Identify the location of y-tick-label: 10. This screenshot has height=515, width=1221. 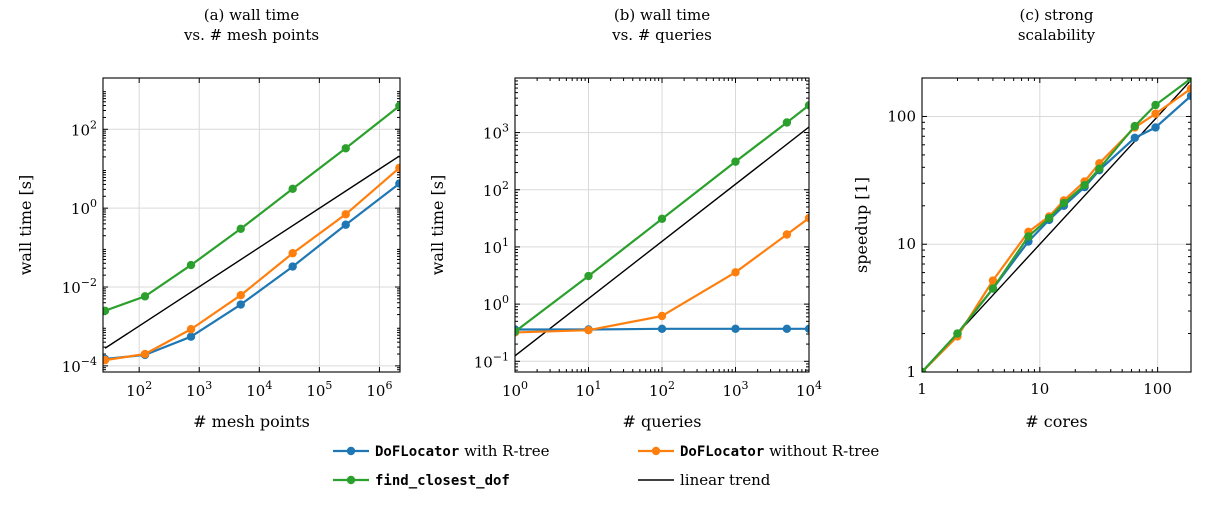
(906, 244).